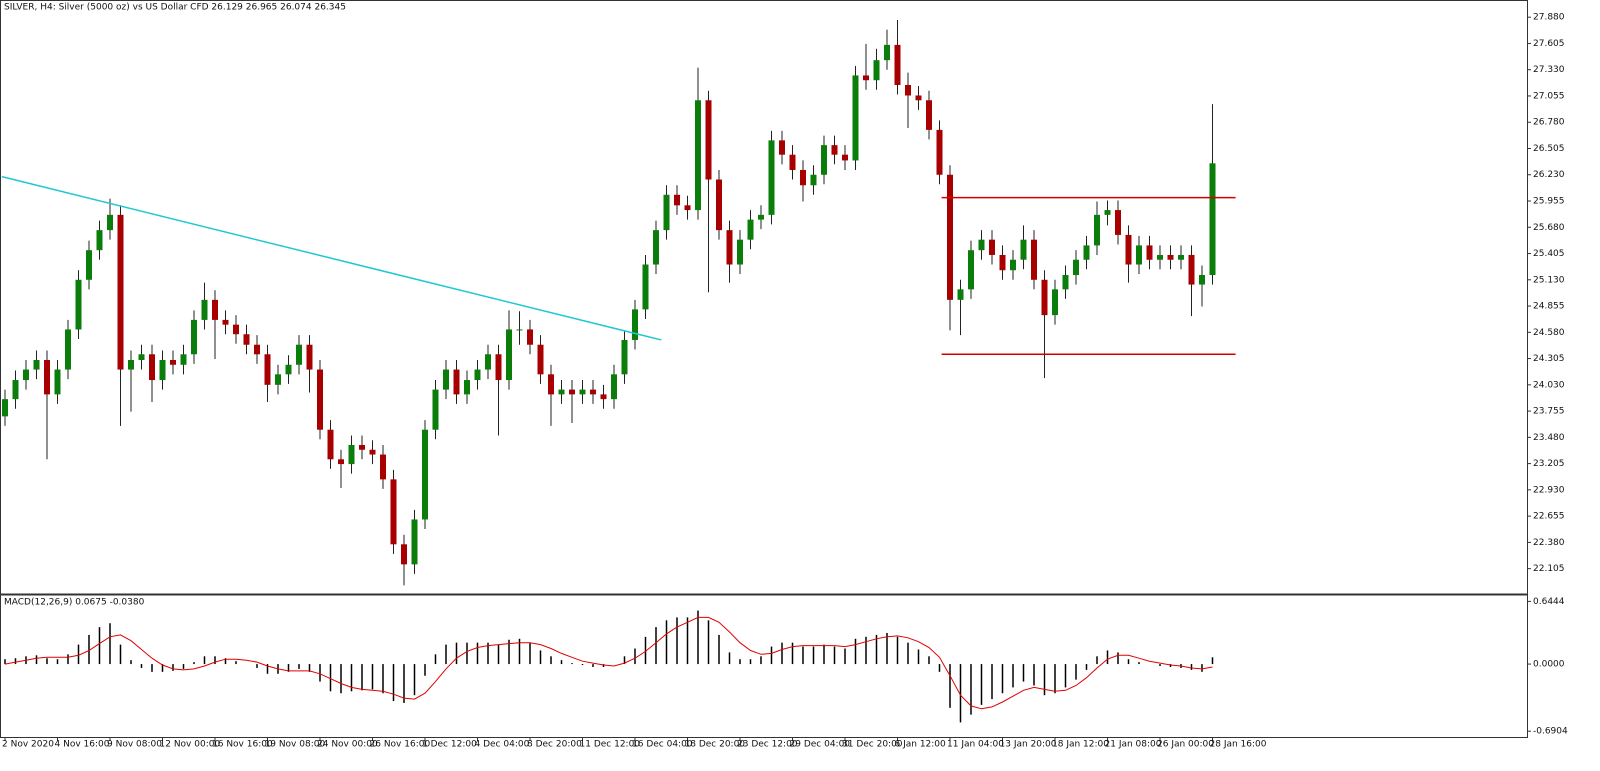 Image resolution: width=1600 pixels, height=771 pixels. What do you see at coordinates (662, 745) in the screenshot?
I see `x-tick-label: 16 Dec 04:00` at bounding box center [662, 745].